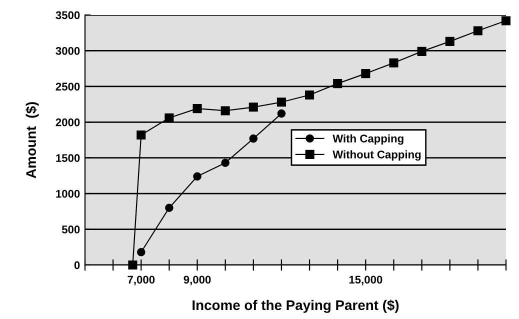 This screenshot has height=319, width=519. Describe the element at coordinates (68, 50) in the screenshot. I see `y-tick-label: 3000` at that location.